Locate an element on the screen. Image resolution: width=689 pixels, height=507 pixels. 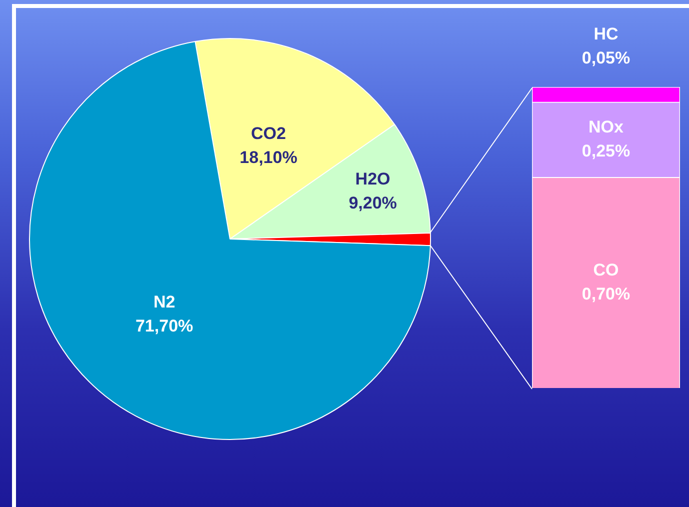
data-label: 71,70% is located at coordinates (164, 326).